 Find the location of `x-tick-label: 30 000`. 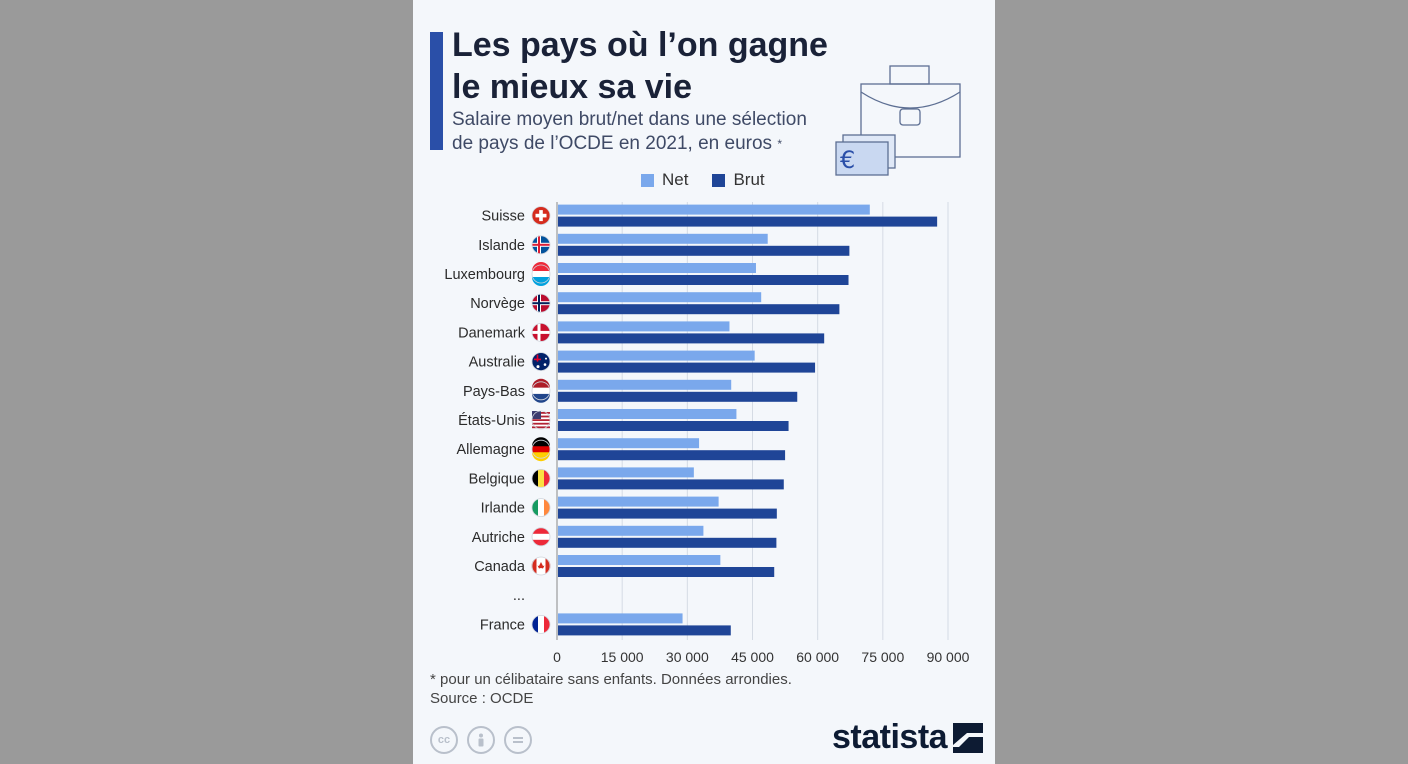

x-tick-label: 30 000 is located at coordinates (687, 657).